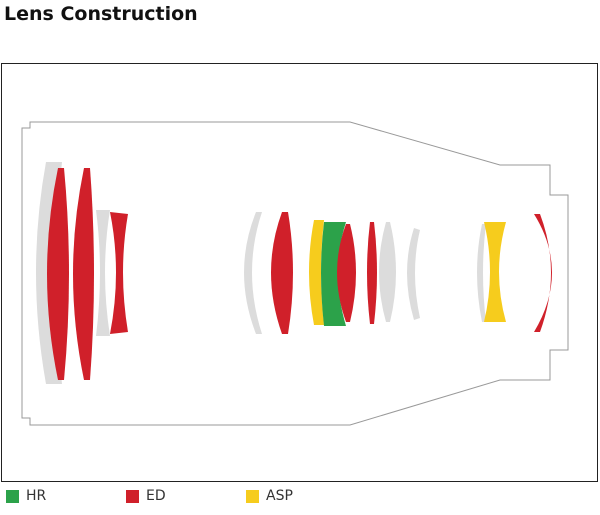  What do you see at coordinates (300, 498) in the screenshot?
I see `legend: HR ED ASP` at bounding box center [300, 498].